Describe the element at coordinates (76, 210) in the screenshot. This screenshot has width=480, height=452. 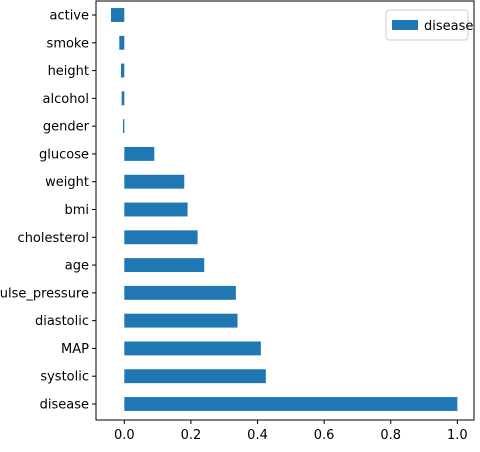
I see `y-tick-label: bmi` at that location.